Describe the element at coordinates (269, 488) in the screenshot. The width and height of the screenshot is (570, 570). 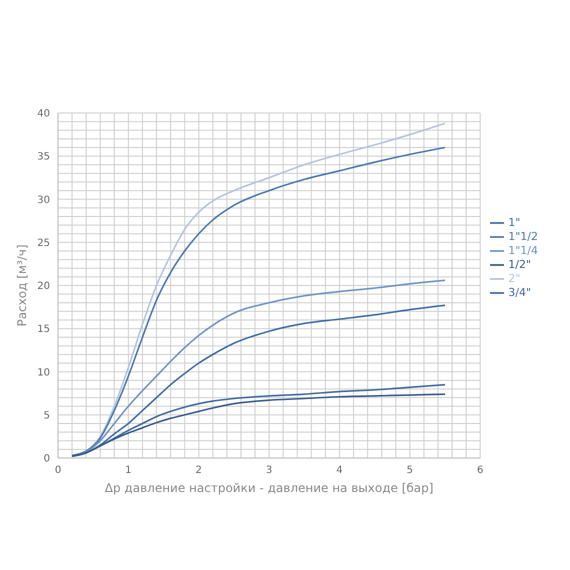
I see `x-axis-title: Δp давление настройки - давление на выходе [бар]` at that location.